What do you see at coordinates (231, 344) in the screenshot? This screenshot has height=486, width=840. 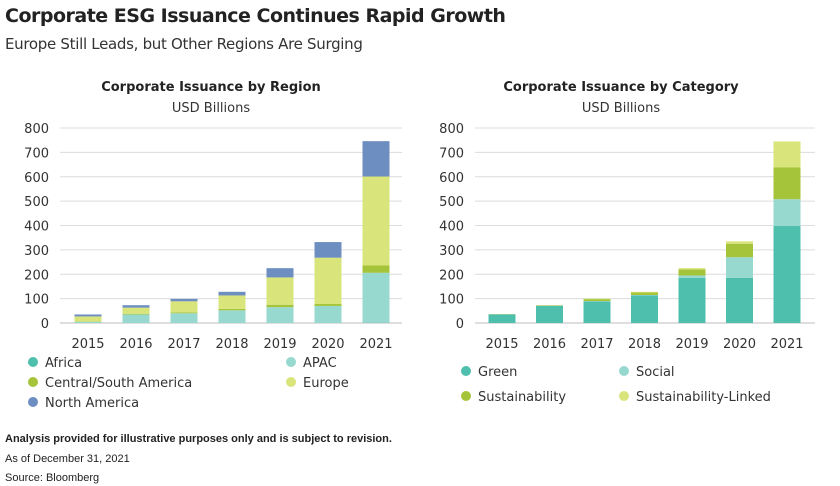 I see `x-tick-label-0: 2018` at bounding box center [231, 344].